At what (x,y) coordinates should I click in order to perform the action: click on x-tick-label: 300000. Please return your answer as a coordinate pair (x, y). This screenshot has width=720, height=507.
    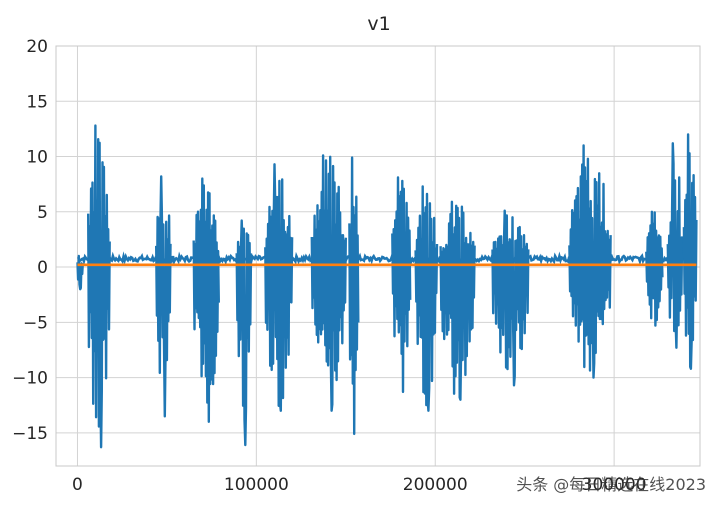
    Looking at the image, I should click on (614, 485).